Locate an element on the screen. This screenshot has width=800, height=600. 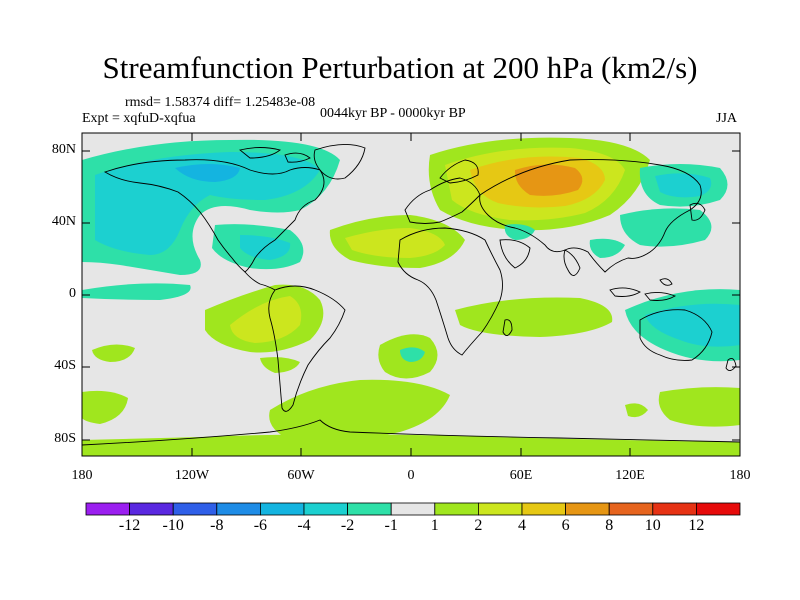
region-pos-antarctic is located at coordinates (411, 445).